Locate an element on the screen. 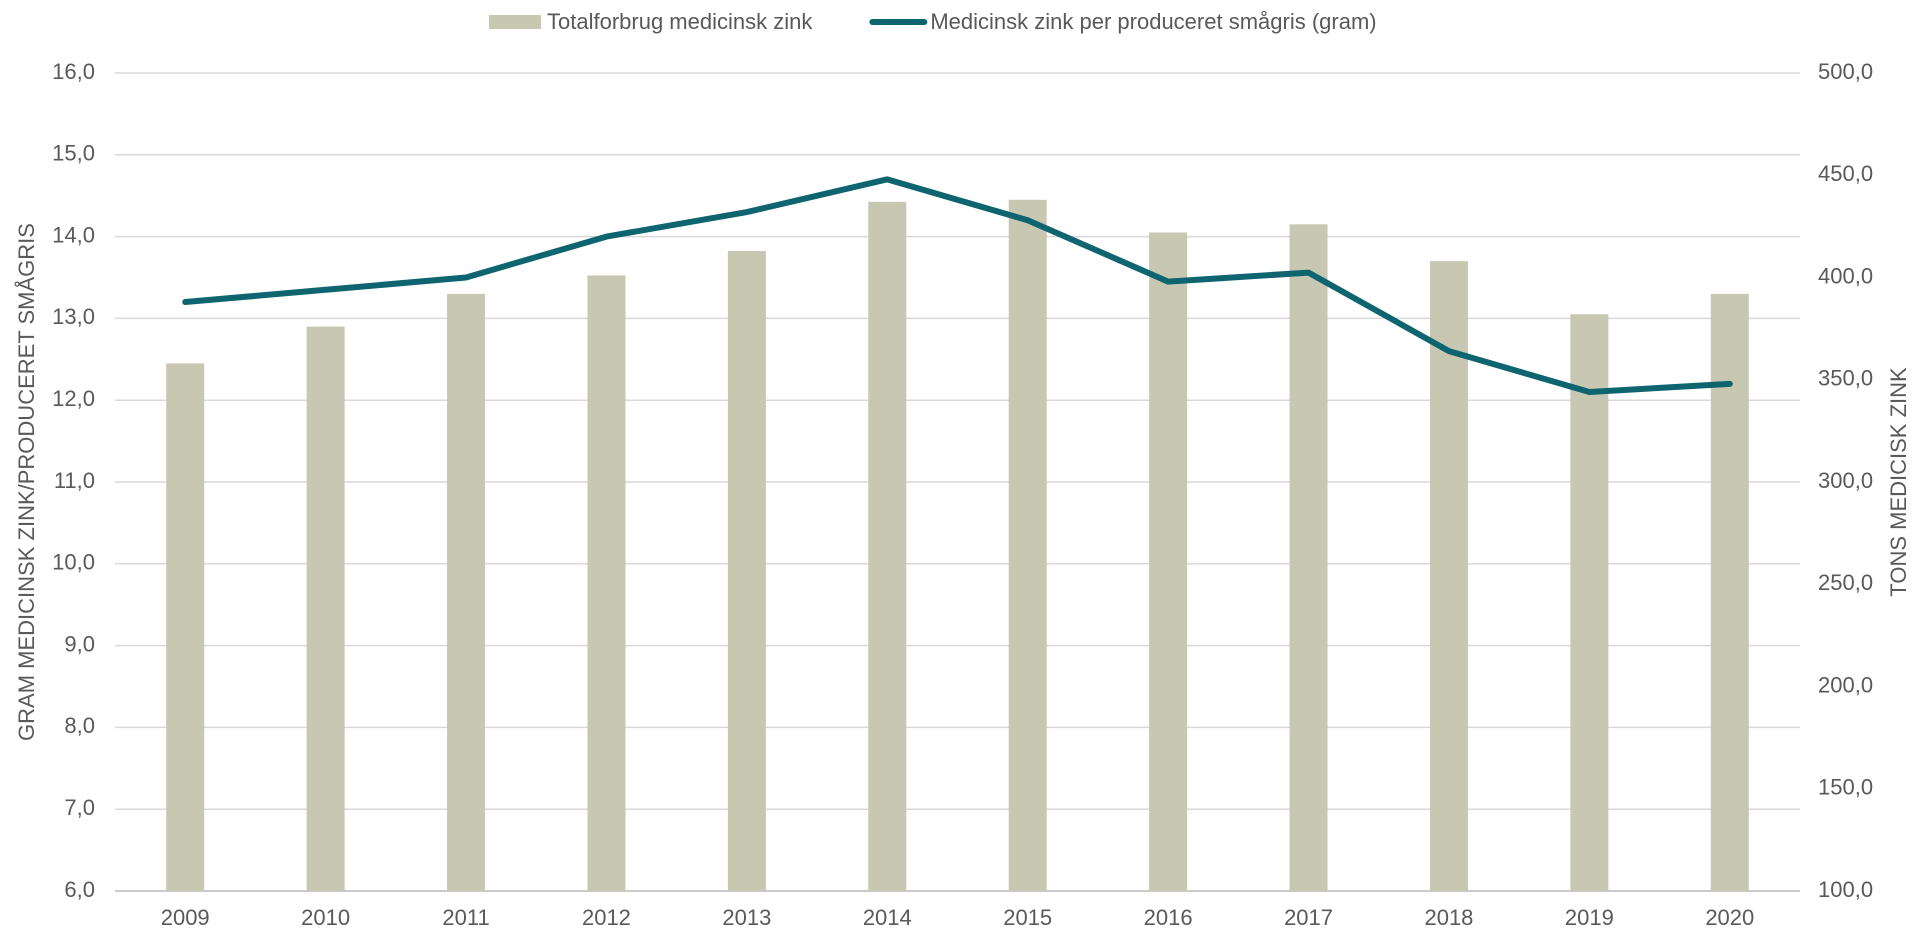 The image size is (1916, 932). x-tick-label: 2018 is located at coordinates (1448, 917).